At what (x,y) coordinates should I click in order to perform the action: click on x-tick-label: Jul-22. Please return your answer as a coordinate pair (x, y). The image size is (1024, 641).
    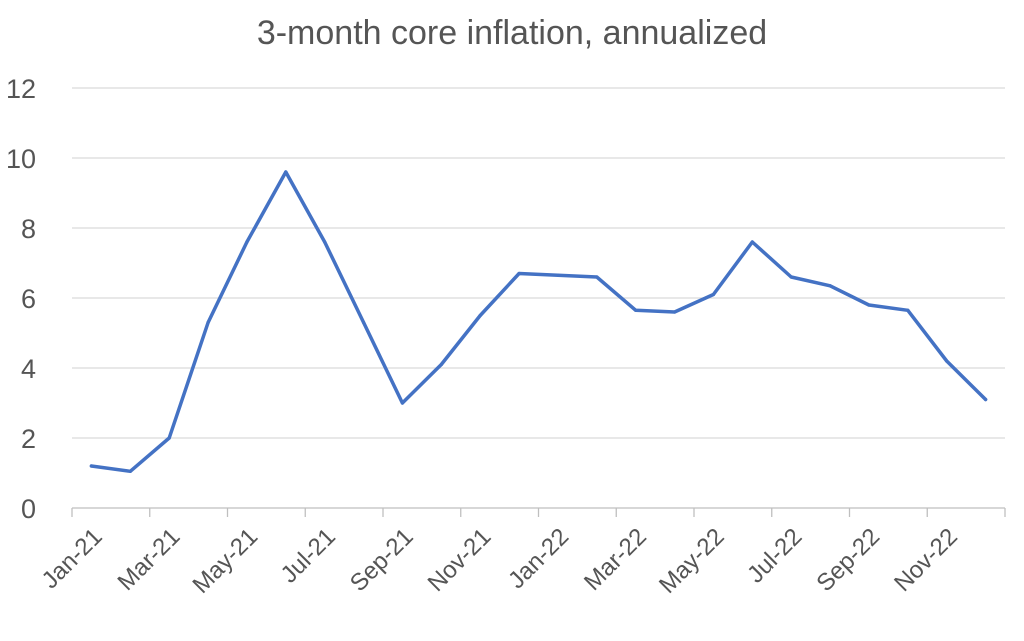
    Looking at the image, I should click on (774, 555).